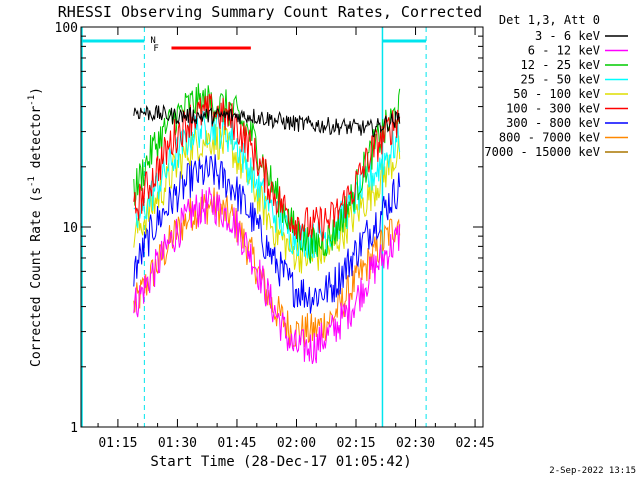 The image size is (640, 480). Describe the element at coordinates (553, 123) in the screenshot. I see `legend-label: 300 - 800 keV` at that location.